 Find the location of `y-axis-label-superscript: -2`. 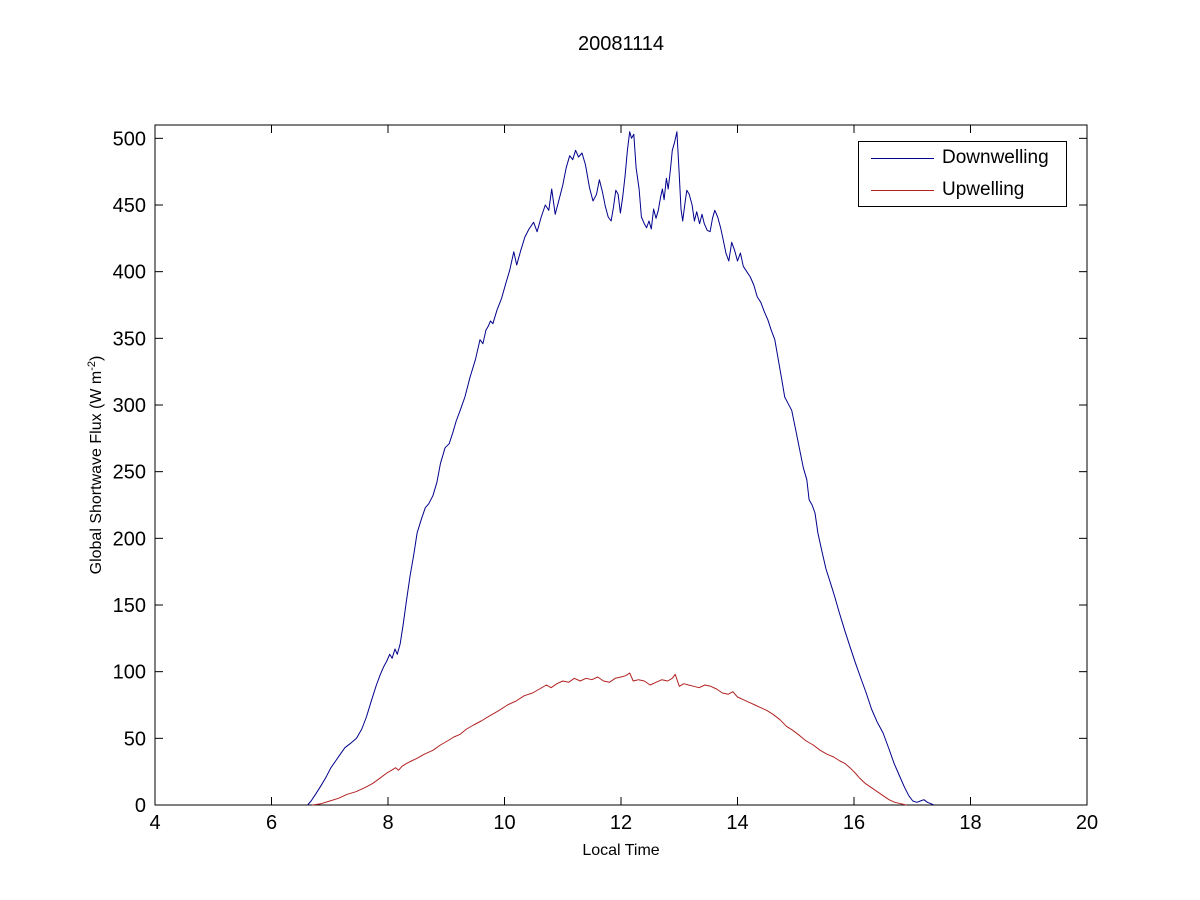

y-axis-label-superscript: -2 is located at coordinates (91, 365).